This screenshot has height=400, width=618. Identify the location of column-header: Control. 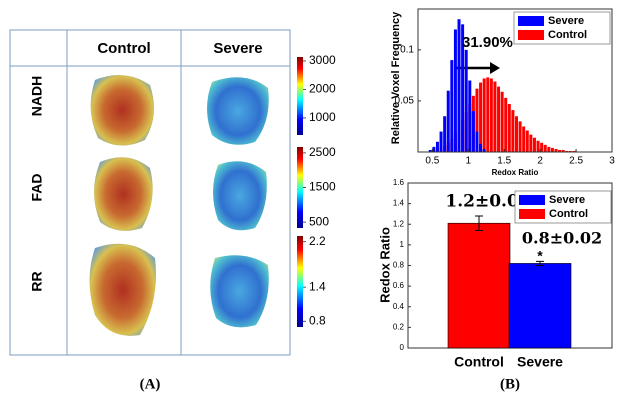
(123, 48).